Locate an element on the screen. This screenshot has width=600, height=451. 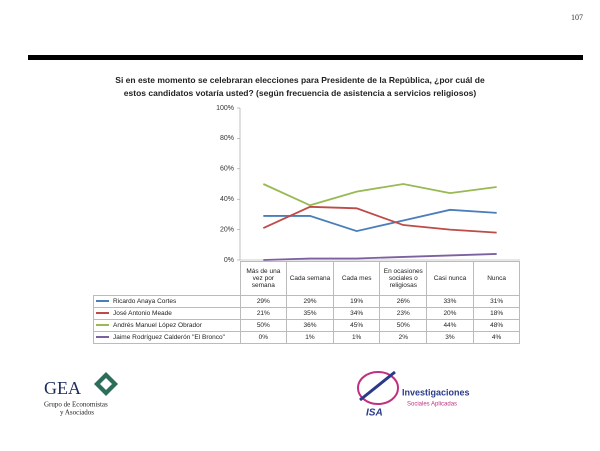
legend-cell: José Antonio Meade is located at coordinates (167, 313).